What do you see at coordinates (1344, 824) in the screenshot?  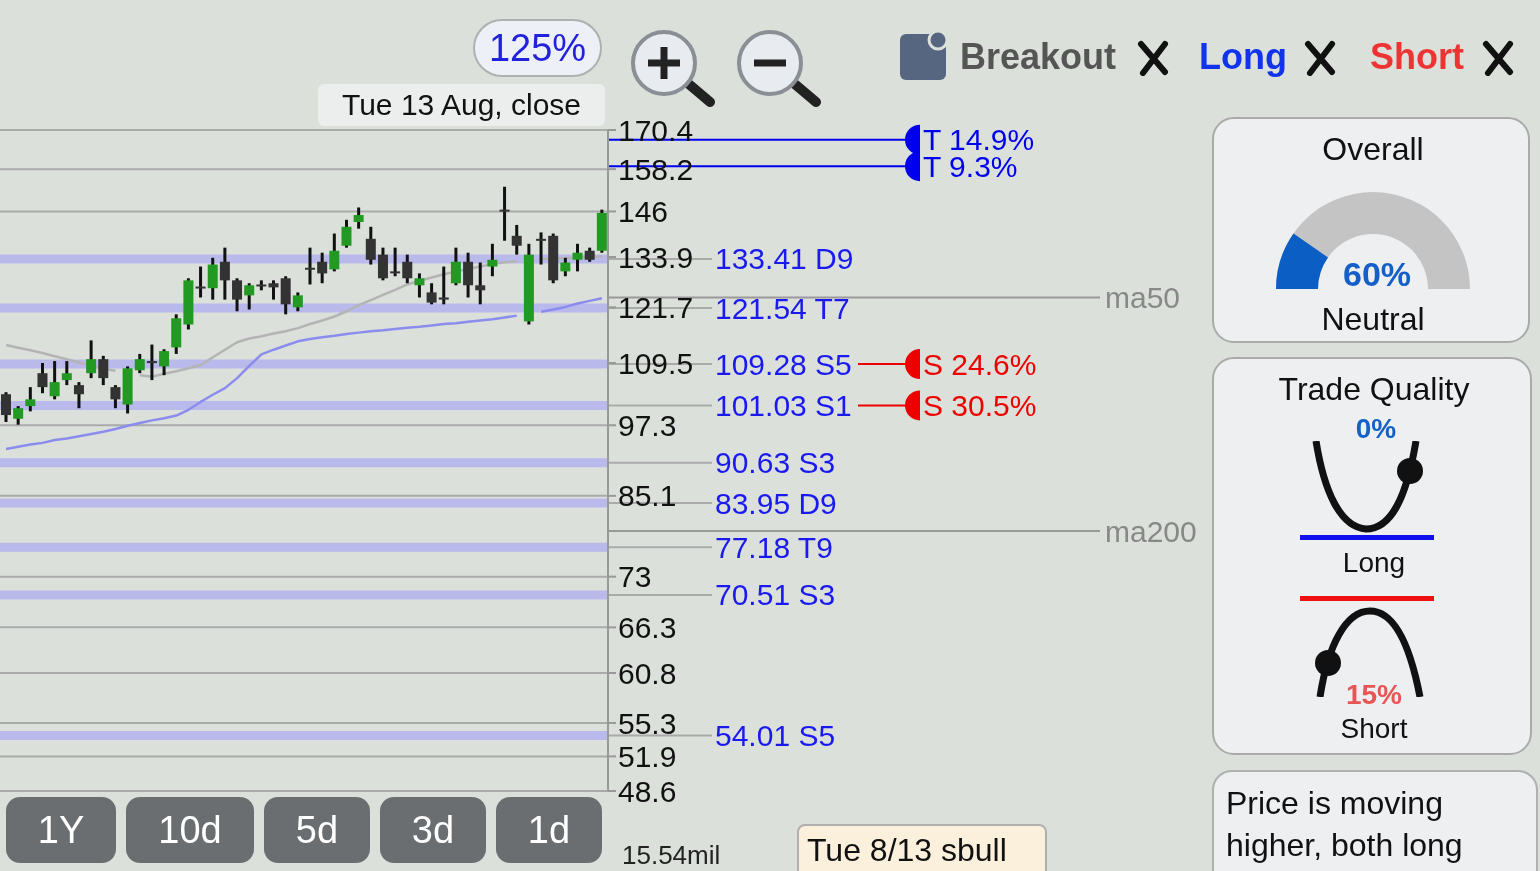 I see `text: Price is moving higher, both long` at bounding box center [1344, 824].